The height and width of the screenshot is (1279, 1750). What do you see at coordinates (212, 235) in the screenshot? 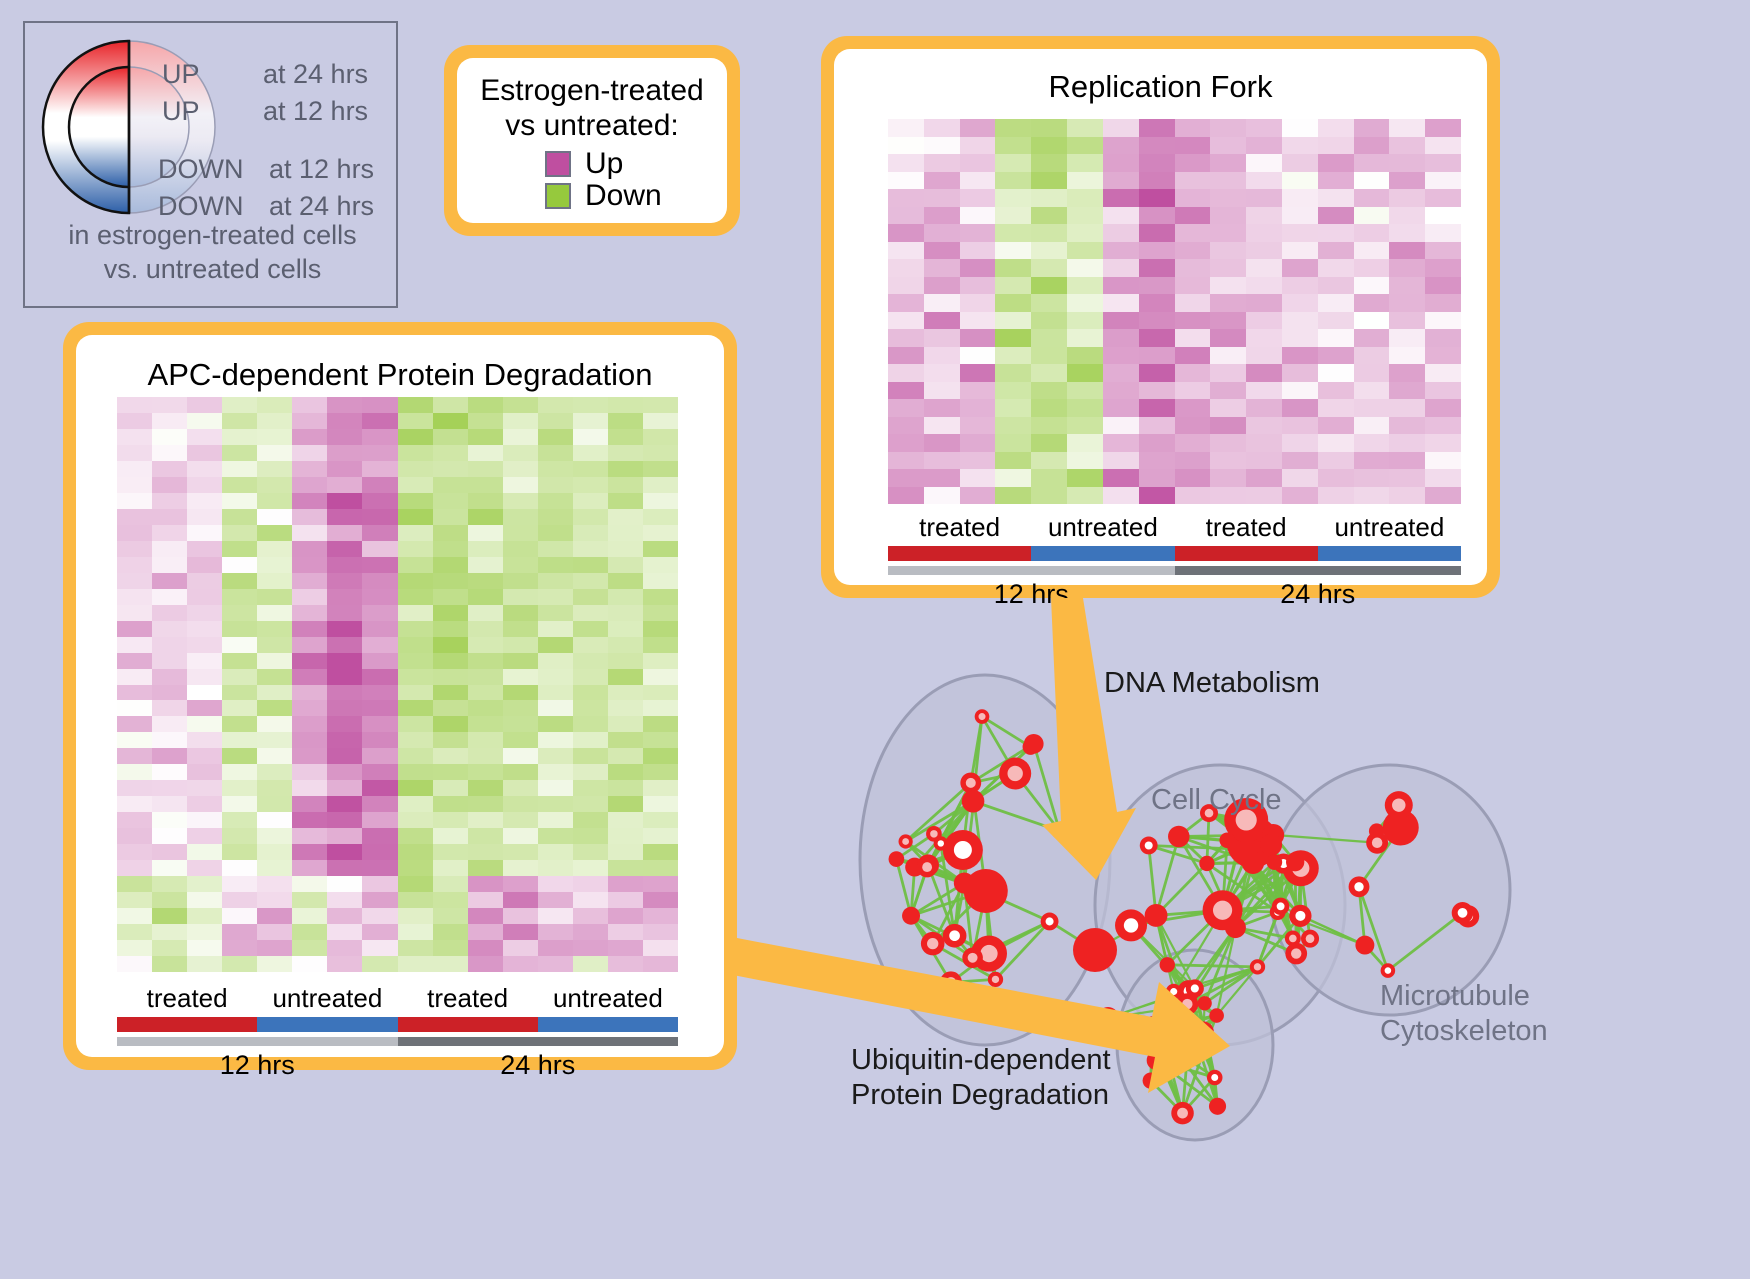
I see `colorwheel-note-line1: in estrogen-treated cells` at bounding box center [212, 235].